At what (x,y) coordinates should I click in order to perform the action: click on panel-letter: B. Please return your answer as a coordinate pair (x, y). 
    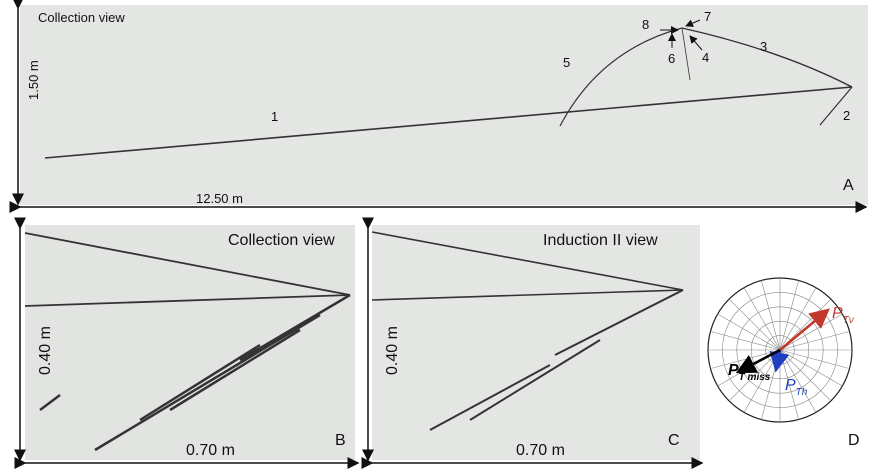
    Looking at the image, I should click on (340, 440).